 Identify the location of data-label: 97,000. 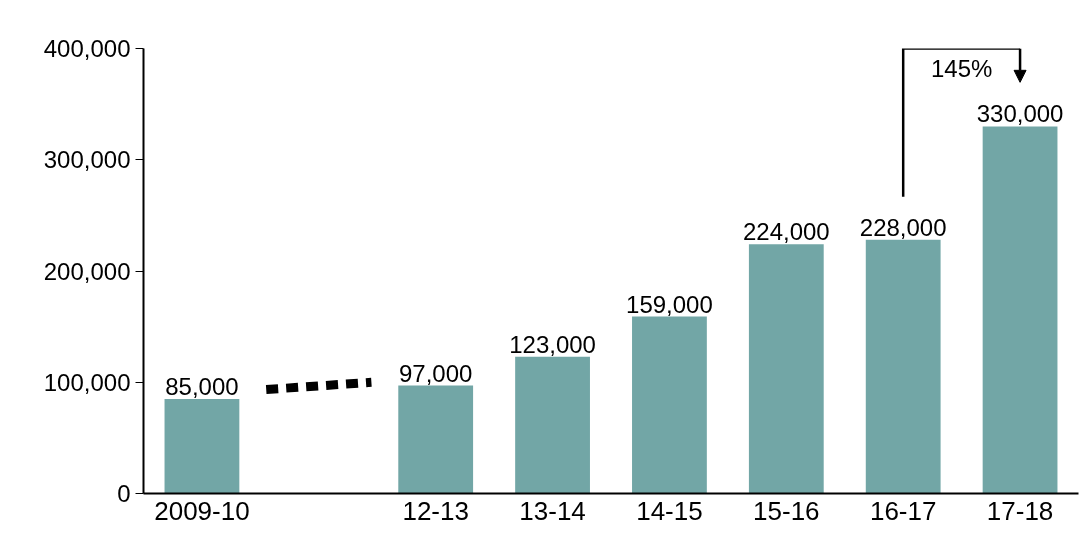
(435, 373).